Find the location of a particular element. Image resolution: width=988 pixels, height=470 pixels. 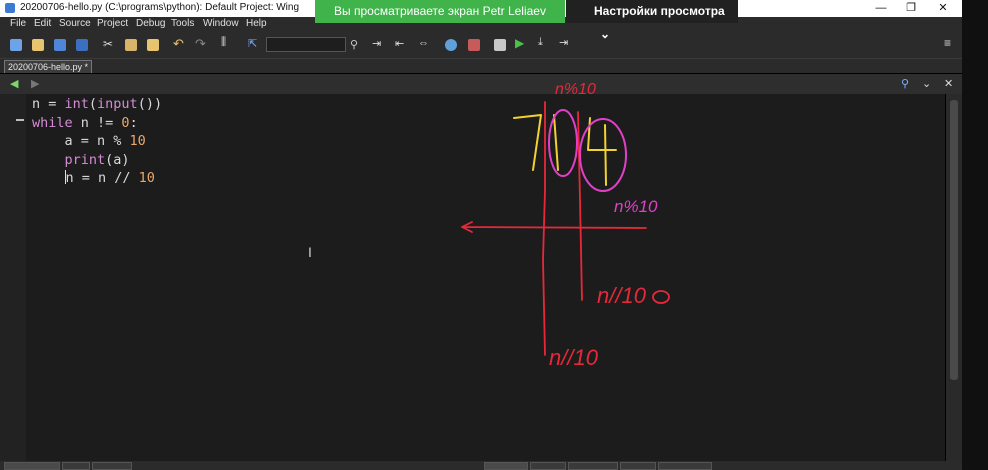

code-token: a = n % is located at coordinates (81, 141).